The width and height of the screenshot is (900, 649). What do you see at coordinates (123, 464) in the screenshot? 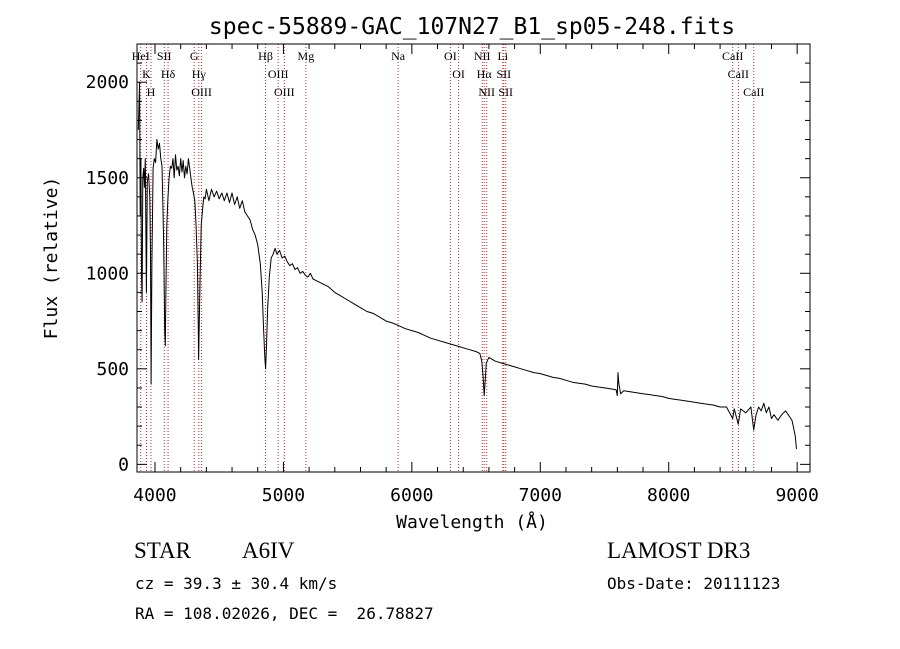
I see `y-tick-label-0: 0` at bounding box center [123, 464].